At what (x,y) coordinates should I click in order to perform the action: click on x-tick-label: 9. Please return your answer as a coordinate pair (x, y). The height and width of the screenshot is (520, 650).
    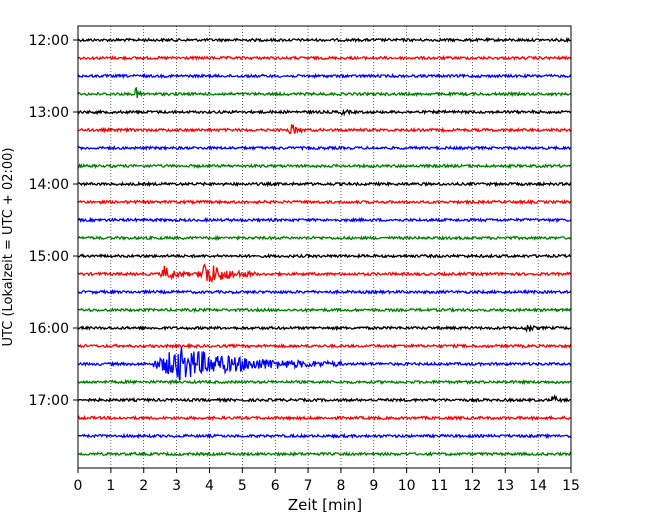
    Looking at the image, I should click on (373, 486).